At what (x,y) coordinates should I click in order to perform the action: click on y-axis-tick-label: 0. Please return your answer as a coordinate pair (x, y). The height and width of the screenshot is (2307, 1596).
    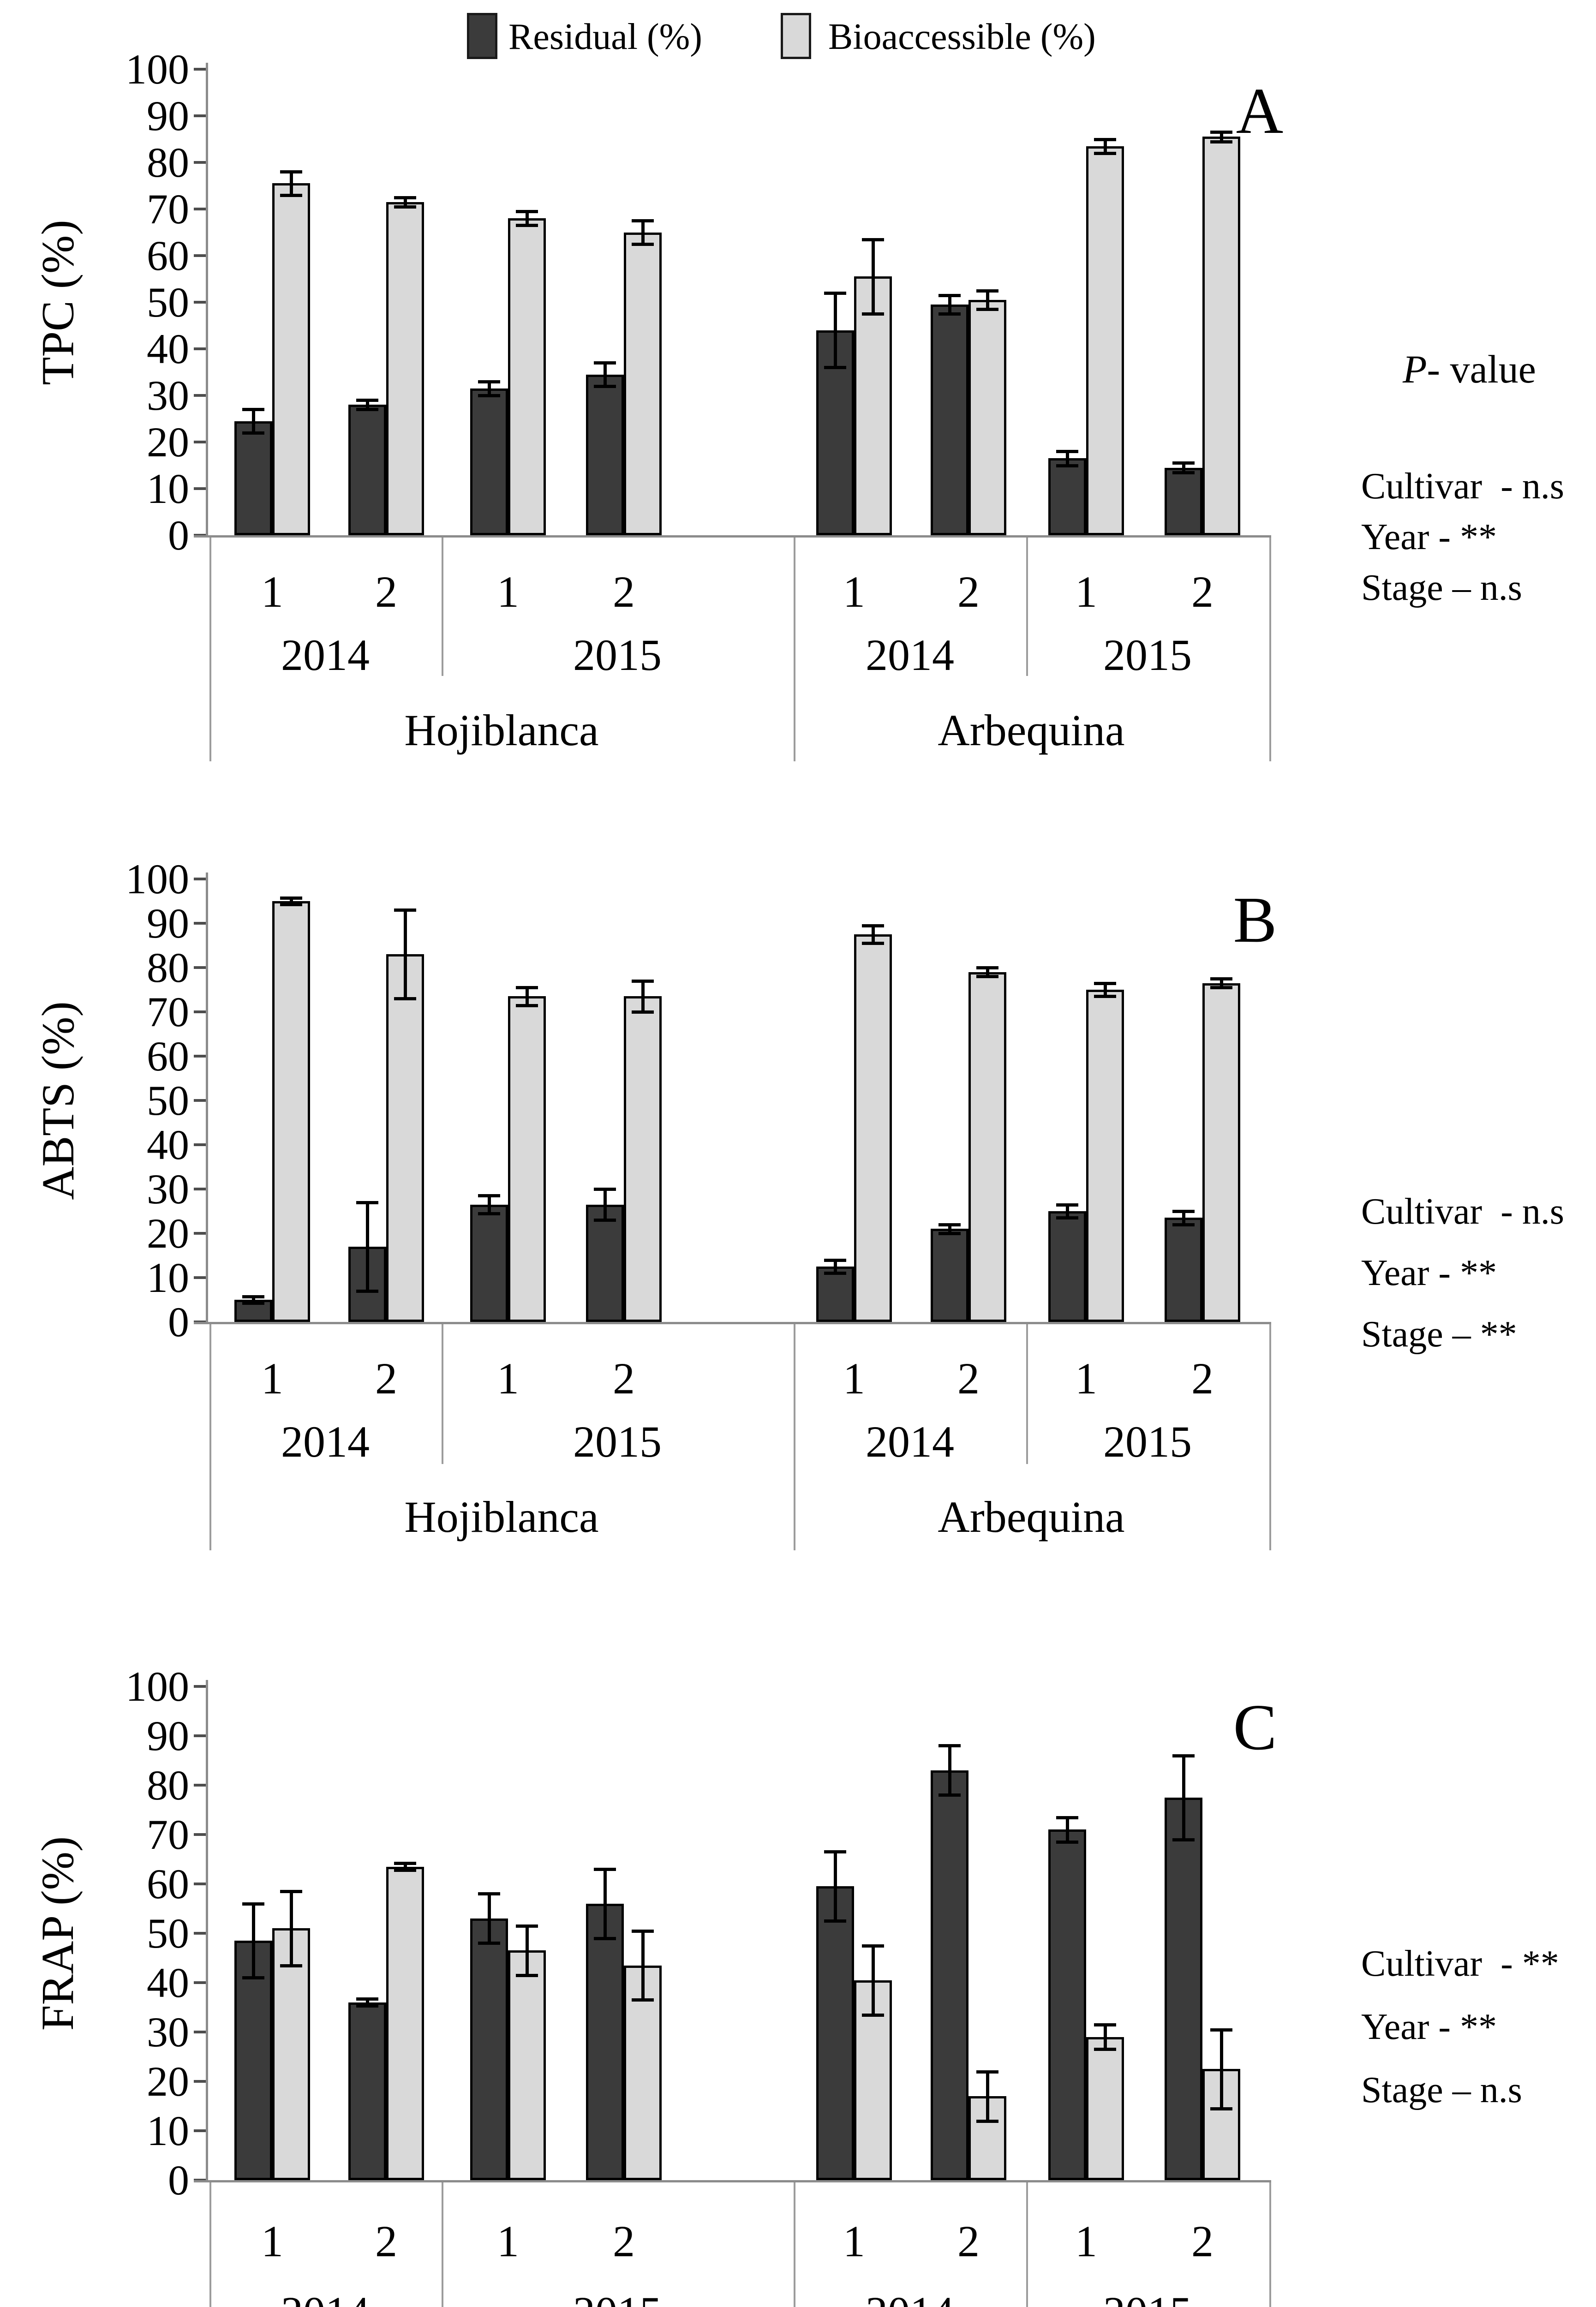
    Looking at the image, I should click on (178, 535).